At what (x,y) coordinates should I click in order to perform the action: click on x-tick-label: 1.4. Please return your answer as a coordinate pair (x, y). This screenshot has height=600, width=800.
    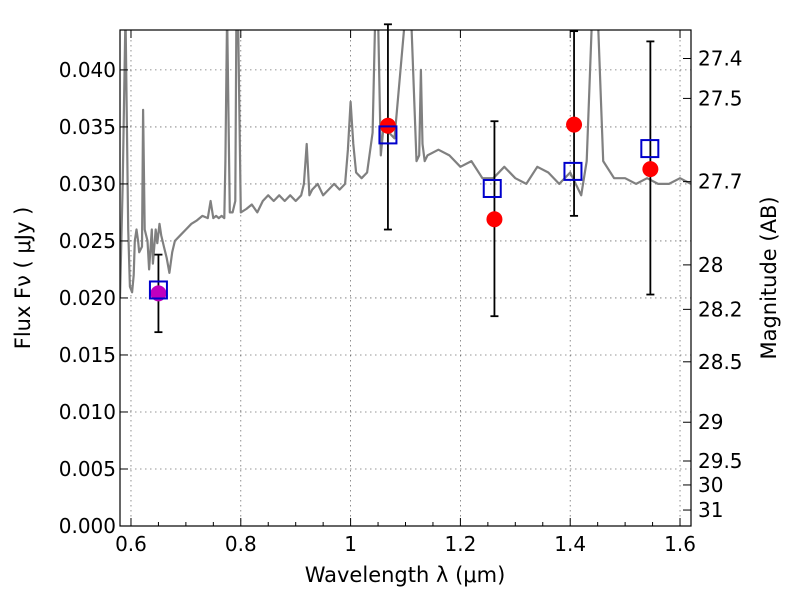
    Looking at the image, I should click on (570, 544).